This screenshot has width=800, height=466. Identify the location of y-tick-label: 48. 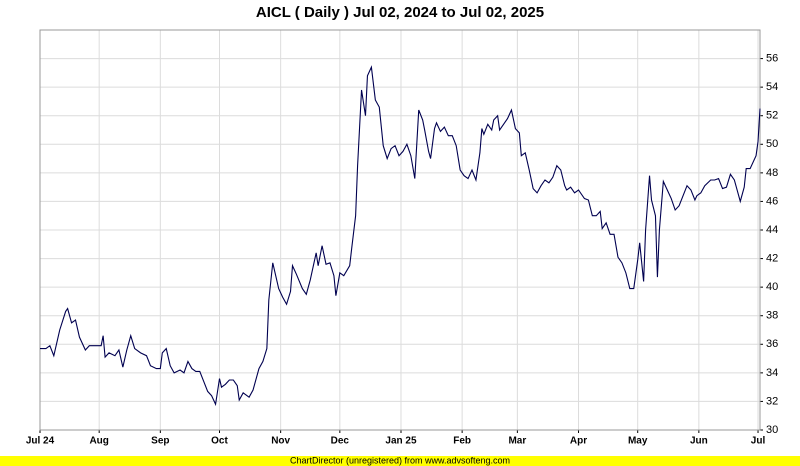
(772, 173).